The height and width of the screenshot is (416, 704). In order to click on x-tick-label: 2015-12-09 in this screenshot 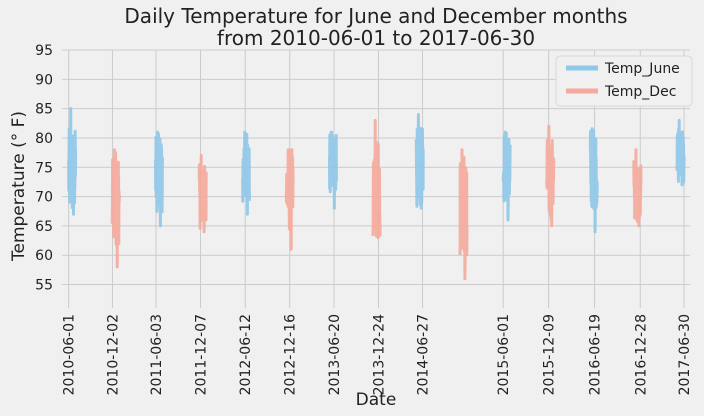, I will do `click(550, 354)`.